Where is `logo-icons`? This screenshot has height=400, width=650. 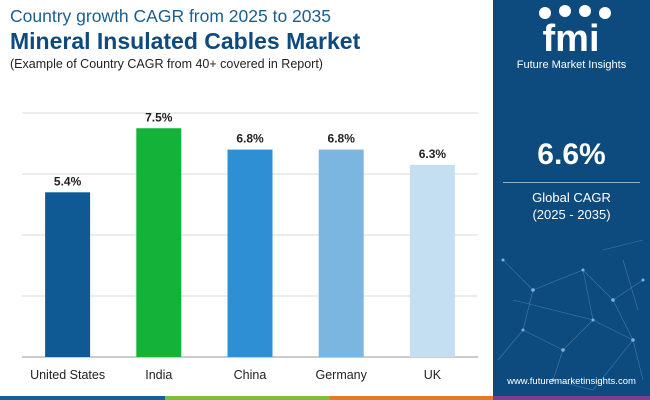 logo-icons is located at coordinates (575, 12).